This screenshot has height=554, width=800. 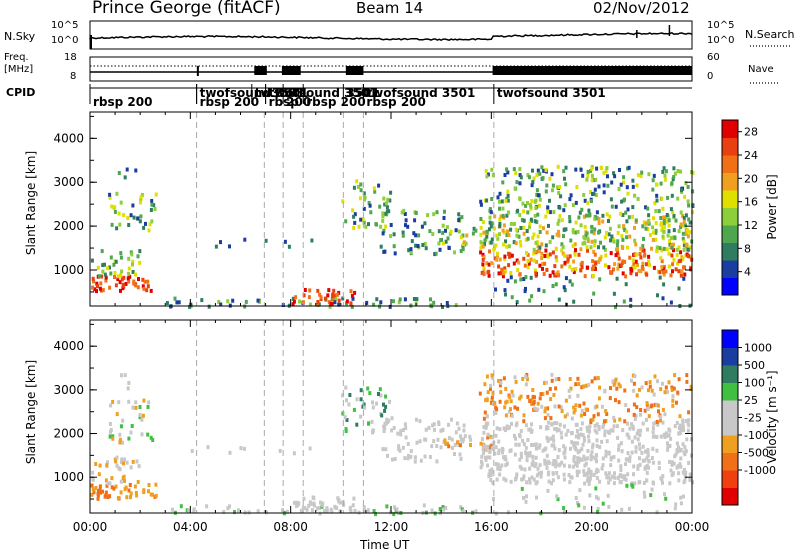 What do you see at coordinates (747, 248) in the screenshot?
I see `power-cbar-label-1: 8` at bounding box center [747, 248].